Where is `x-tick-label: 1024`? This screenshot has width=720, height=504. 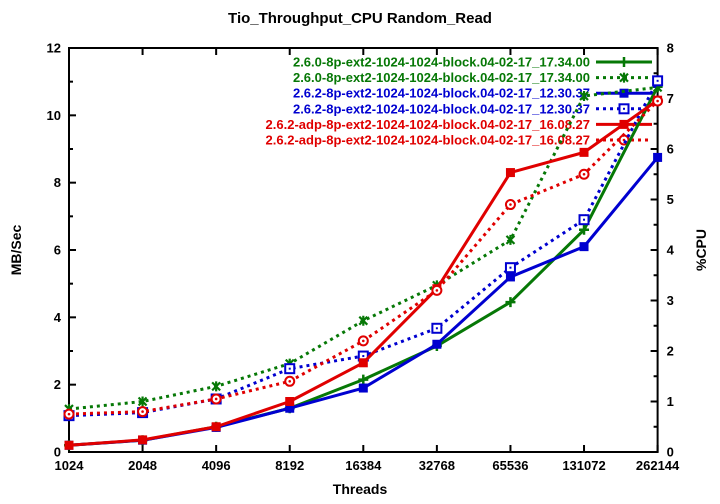 x-tick-label: 1024 is located at coordinates (70, 465).